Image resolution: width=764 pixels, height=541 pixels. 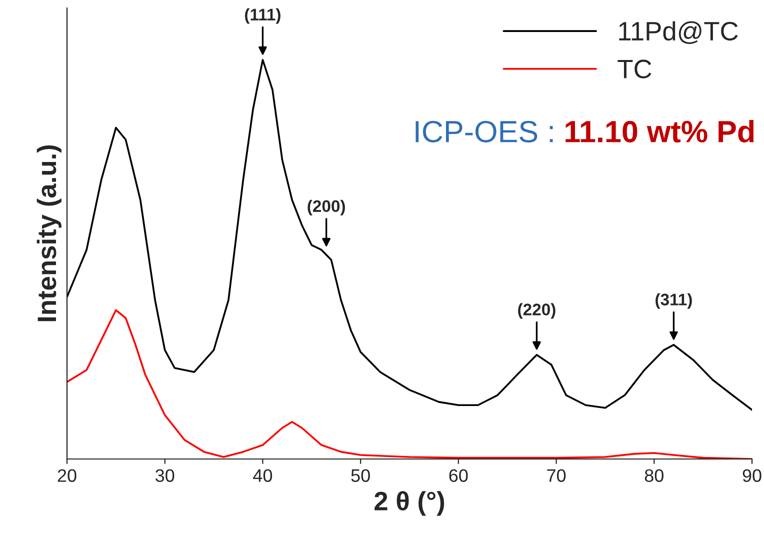 What do you see at coordinates (262, 16) in the screenshot?
I see `annotation: (111)` at bounding box center [262, 16].